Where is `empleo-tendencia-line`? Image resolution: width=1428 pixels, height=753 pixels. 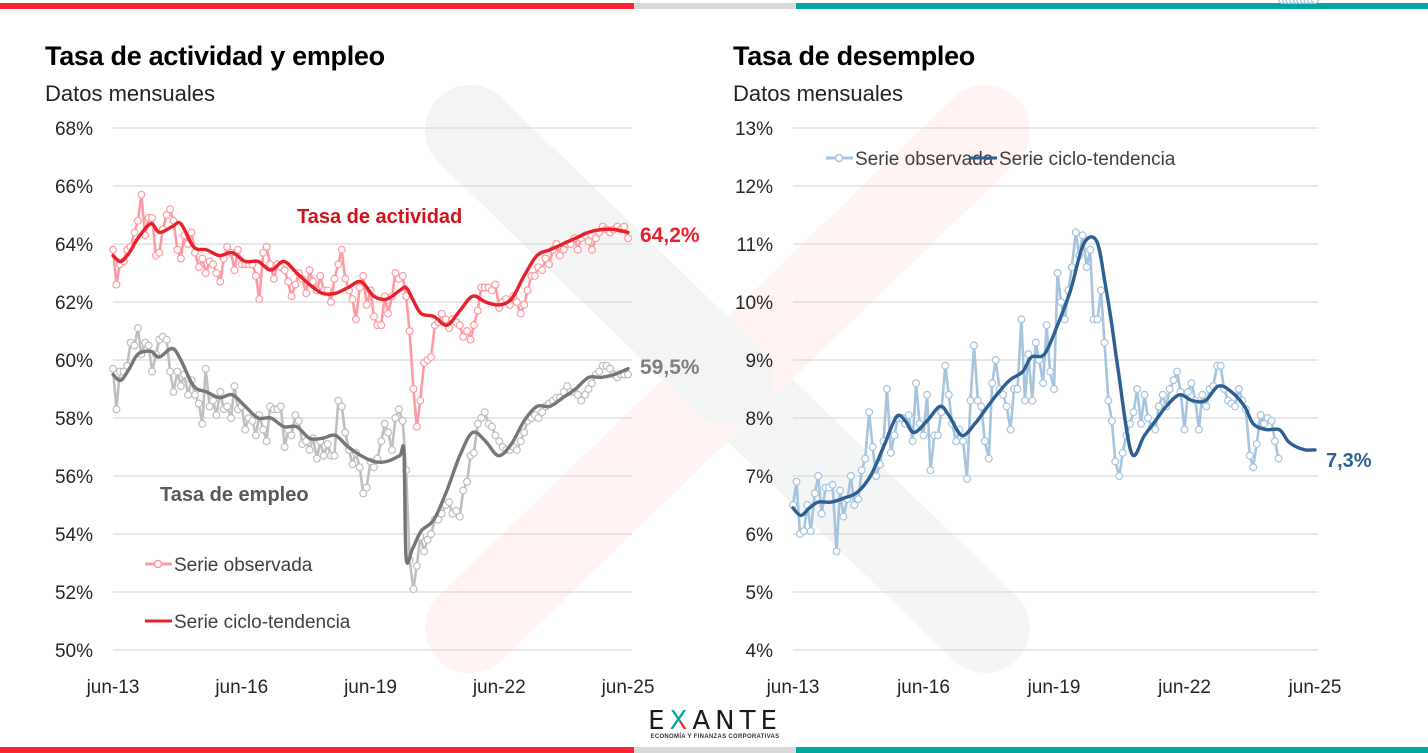 empleo-tendencia-line is located at coordinates (370, 455).